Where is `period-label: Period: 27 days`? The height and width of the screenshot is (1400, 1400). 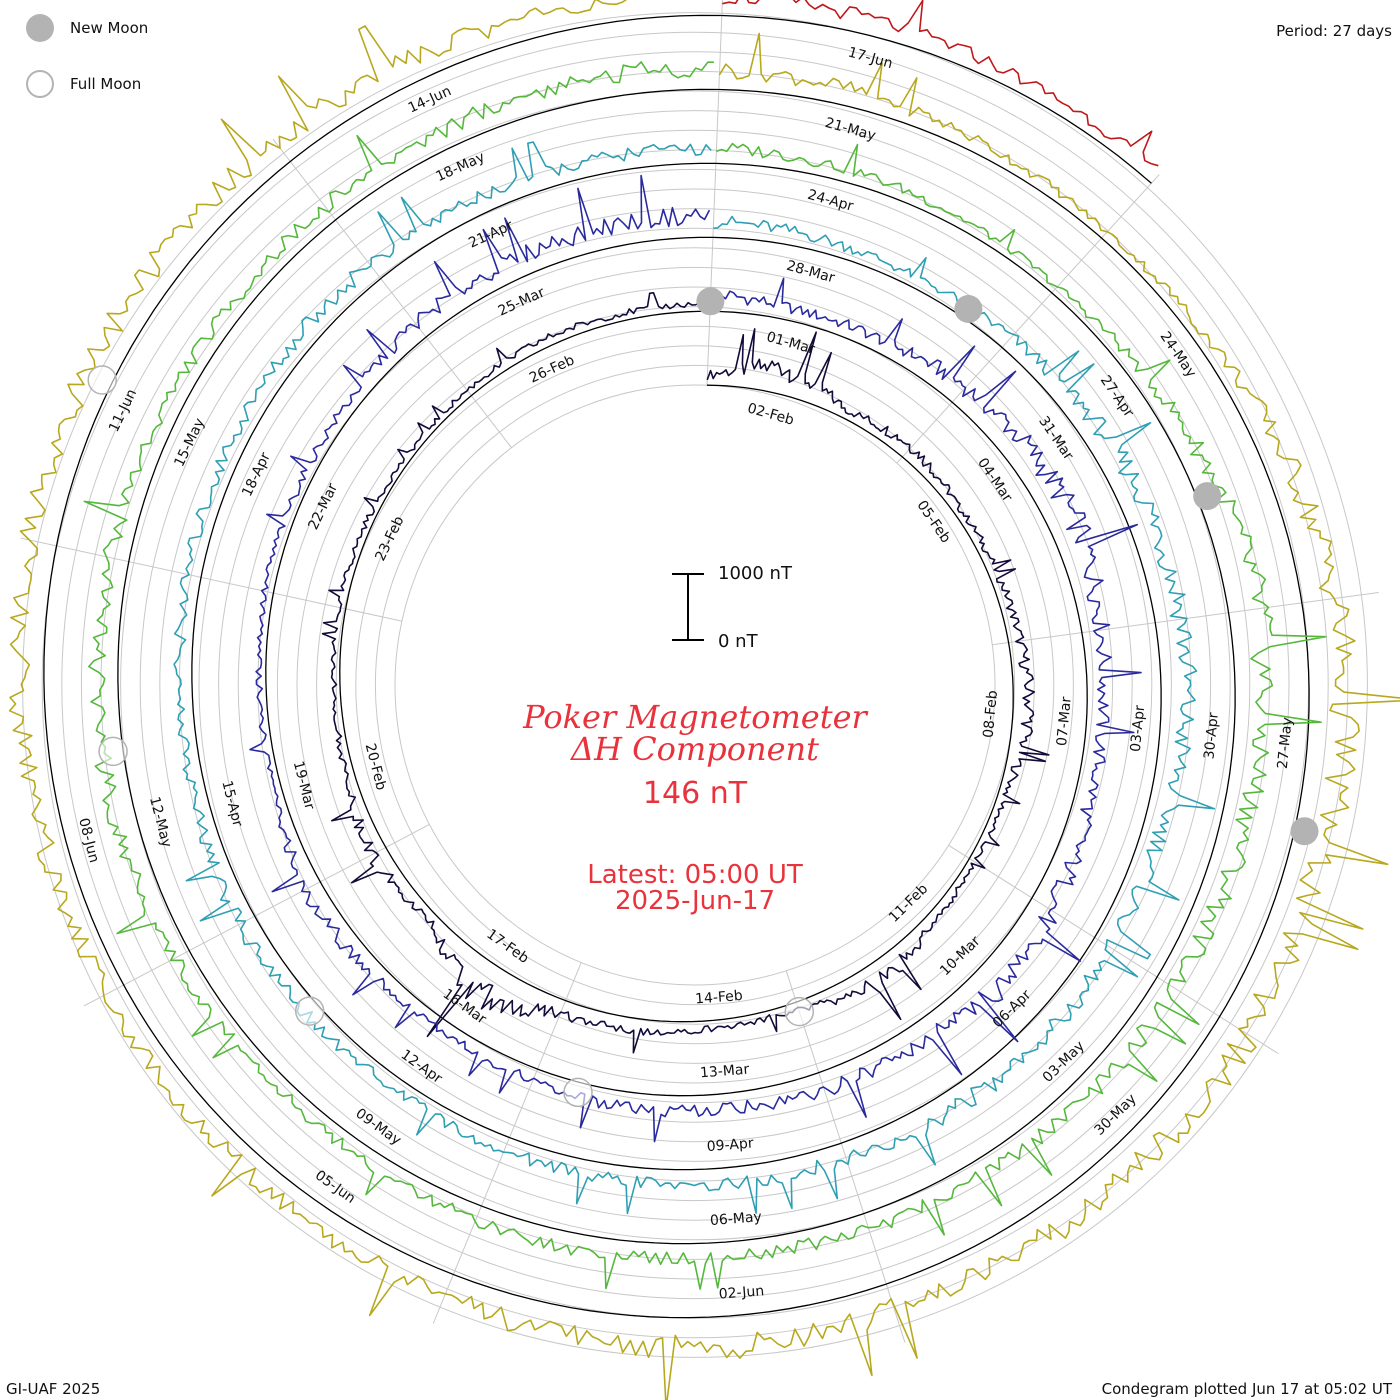 period-label: Period: 27 days is located at coordinates (1334, 31).